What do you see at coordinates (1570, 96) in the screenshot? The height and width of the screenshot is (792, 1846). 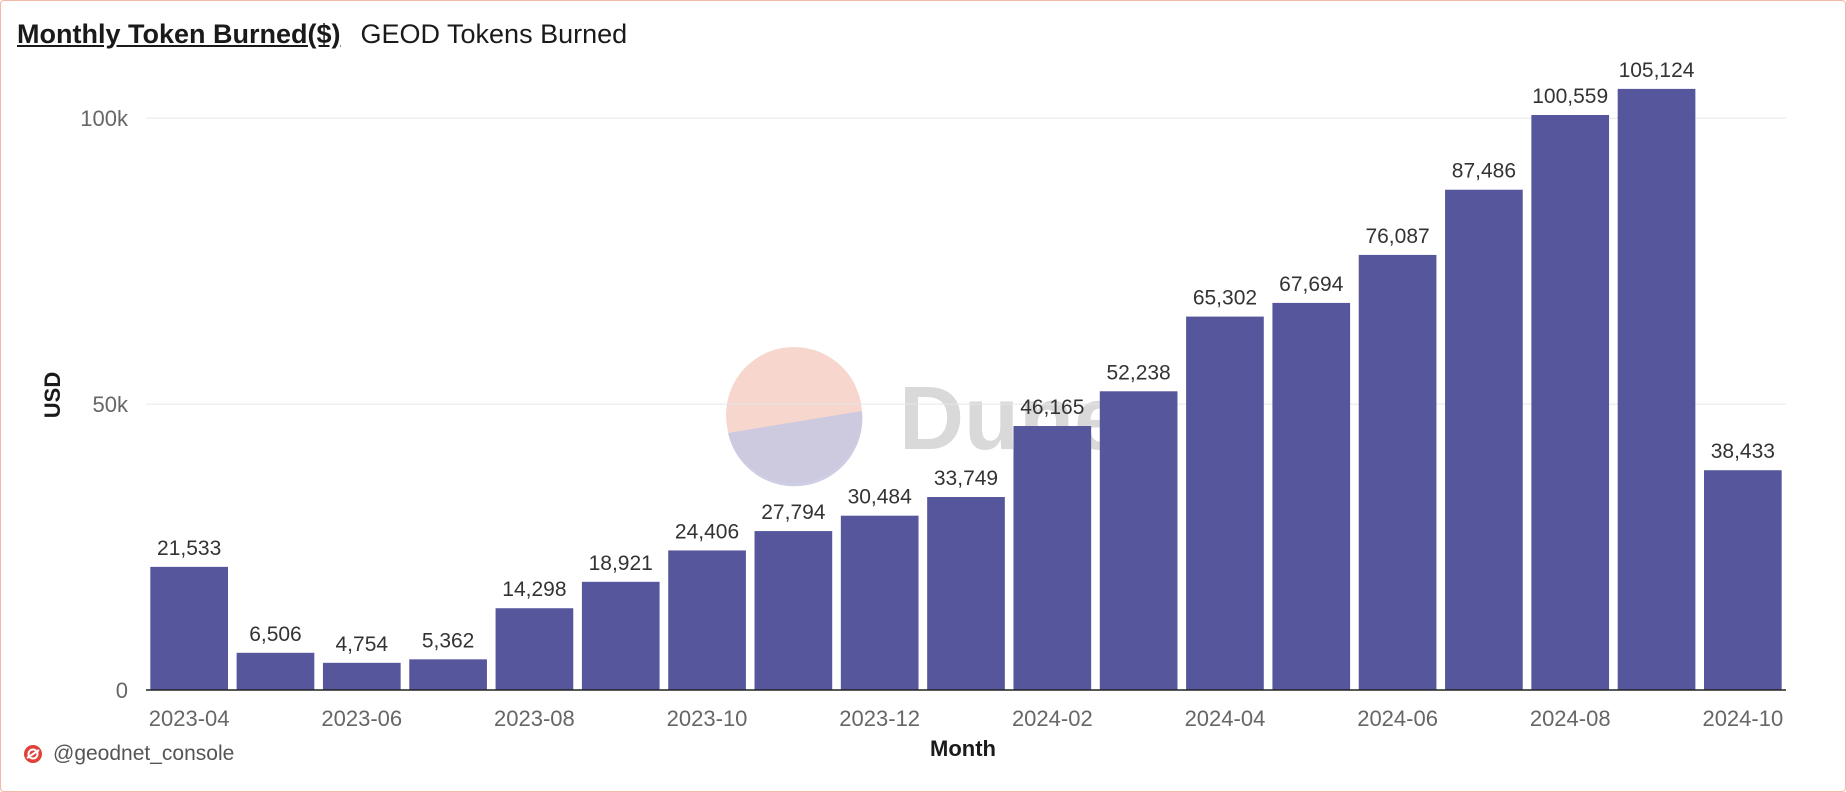 I see `data-label: 100,559` at bounding box center [1570, 96].